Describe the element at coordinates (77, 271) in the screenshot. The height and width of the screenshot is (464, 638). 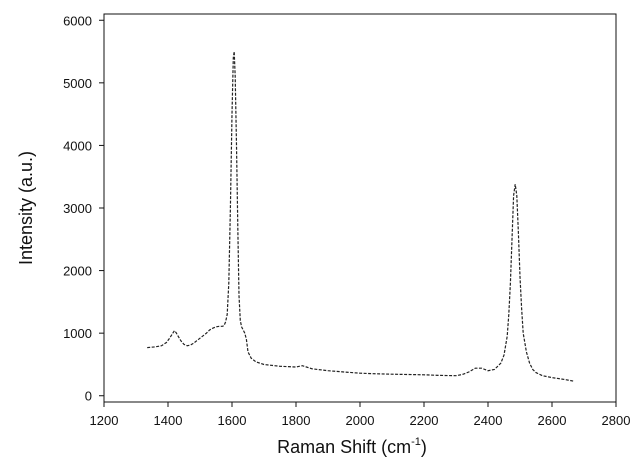
I see `y-tick-label: 2000` at that location.